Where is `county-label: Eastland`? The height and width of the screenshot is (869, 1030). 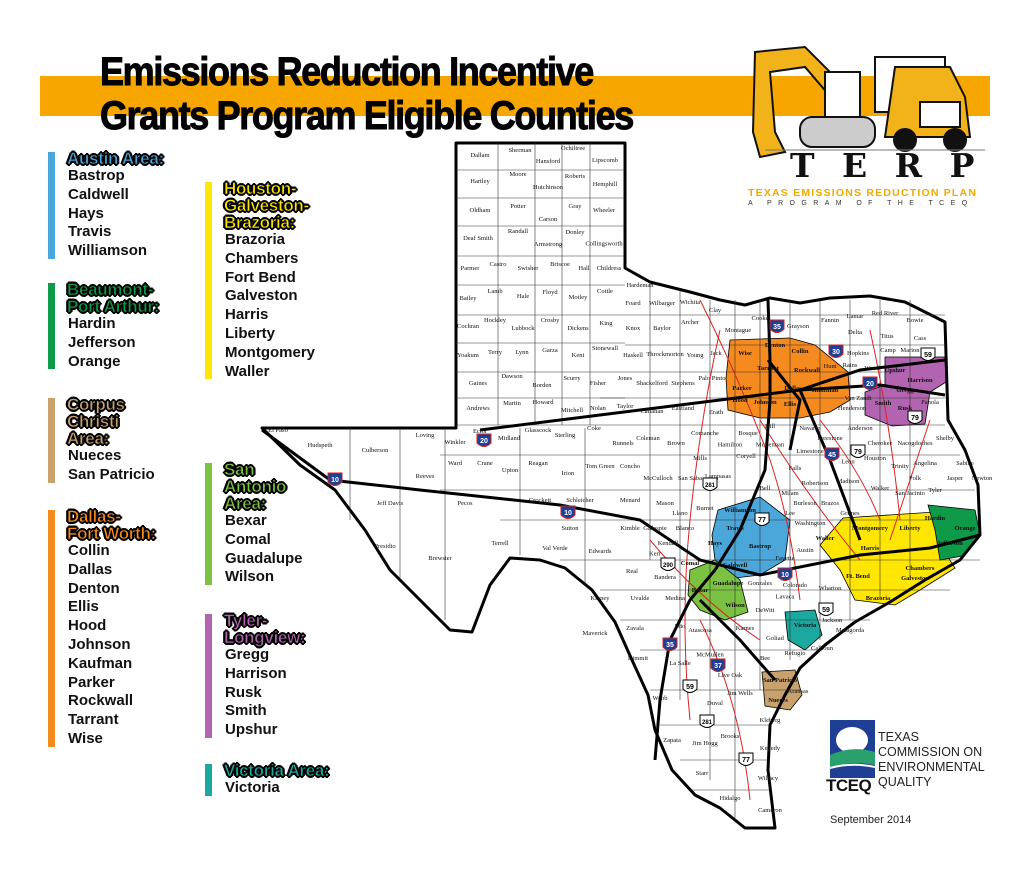 county-label: Eastland is located at coordinates (683, 408).